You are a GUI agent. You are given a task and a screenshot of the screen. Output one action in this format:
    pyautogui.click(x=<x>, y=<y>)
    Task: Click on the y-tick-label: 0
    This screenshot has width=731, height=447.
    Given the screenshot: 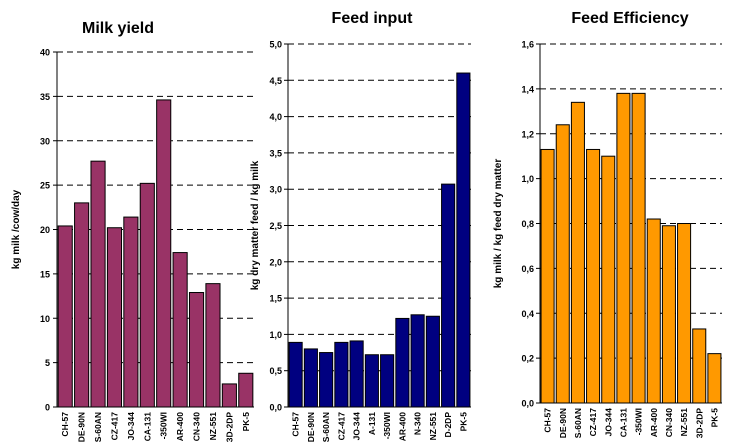 What is the action you would take?
    pyautogui.click(x=47, y=408)
    